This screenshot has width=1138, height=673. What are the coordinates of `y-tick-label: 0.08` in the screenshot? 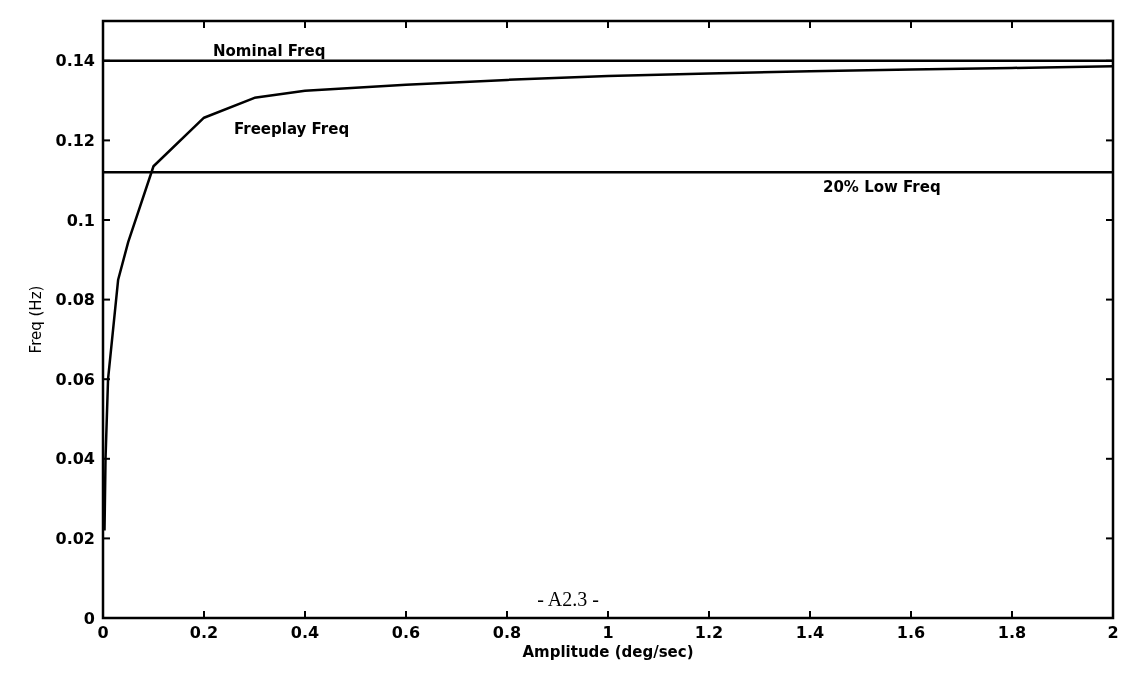 It's located at (75, 300).